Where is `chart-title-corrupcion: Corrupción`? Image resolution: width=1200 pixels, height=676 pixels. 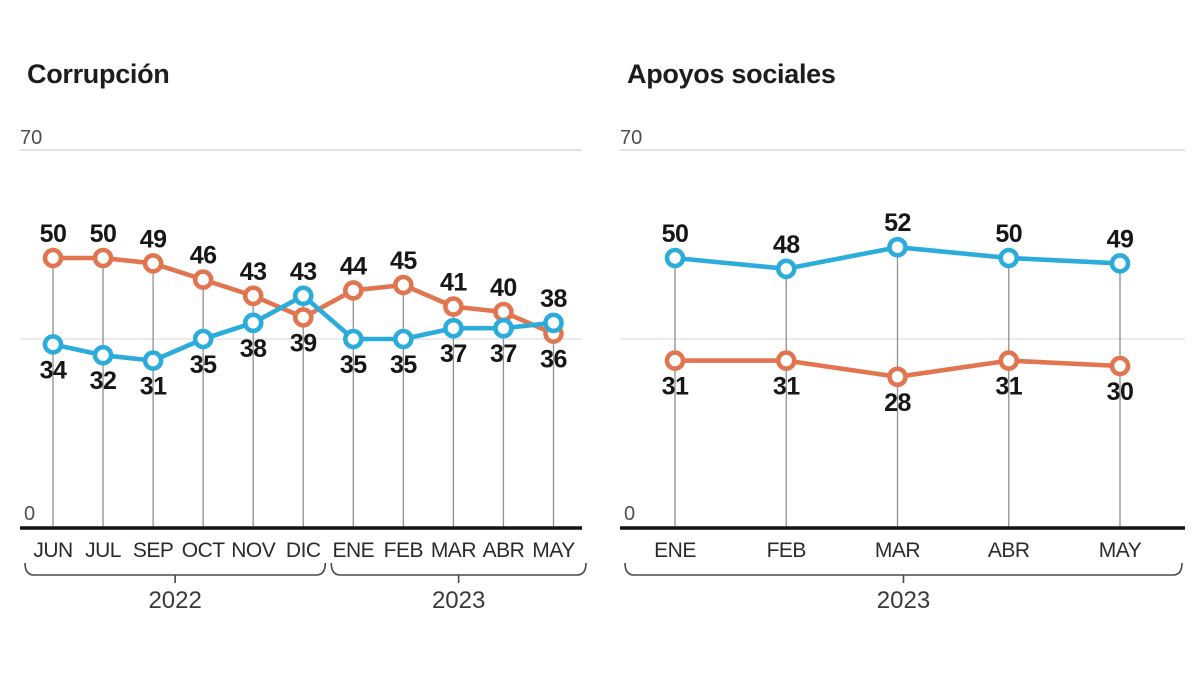 chart-title-corrupcion: Corrupción is located at coordinates (98, 74).